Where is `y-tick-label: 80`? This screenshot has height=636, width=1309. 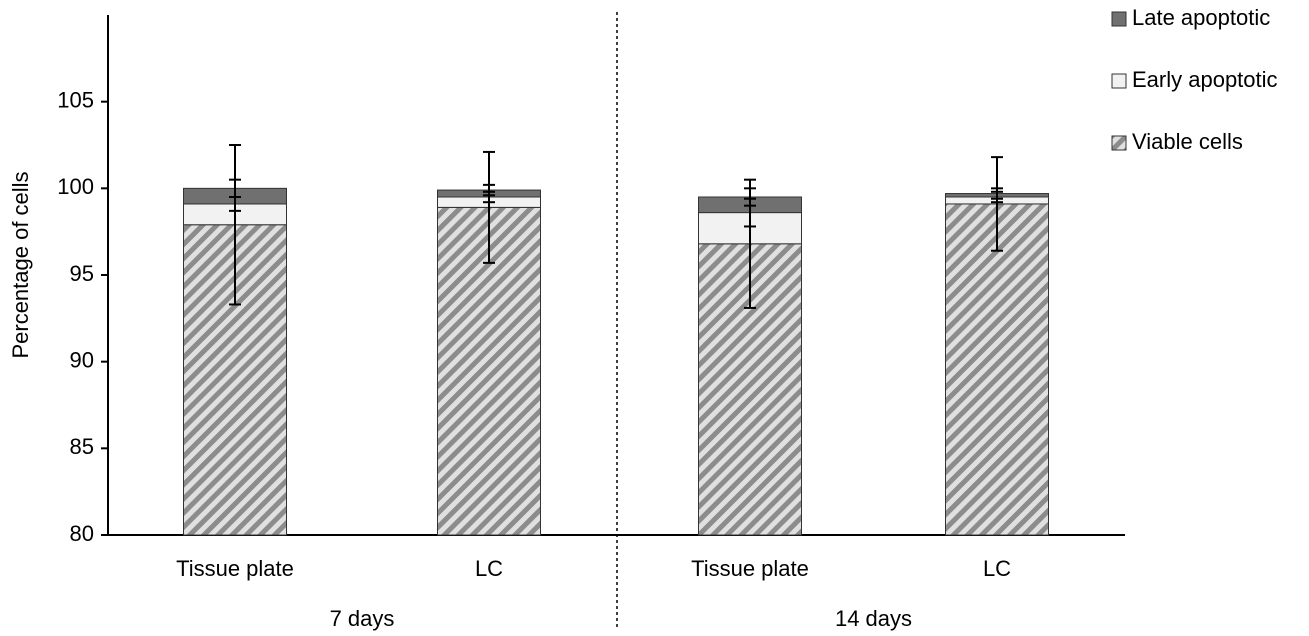 y-tick-label: 80 is located at coordinates (82, 533).